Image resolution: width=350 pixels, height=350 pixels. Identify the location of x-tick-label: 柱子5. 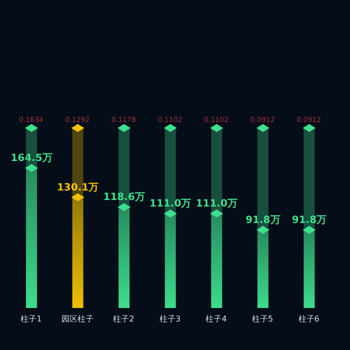
(263, 319).